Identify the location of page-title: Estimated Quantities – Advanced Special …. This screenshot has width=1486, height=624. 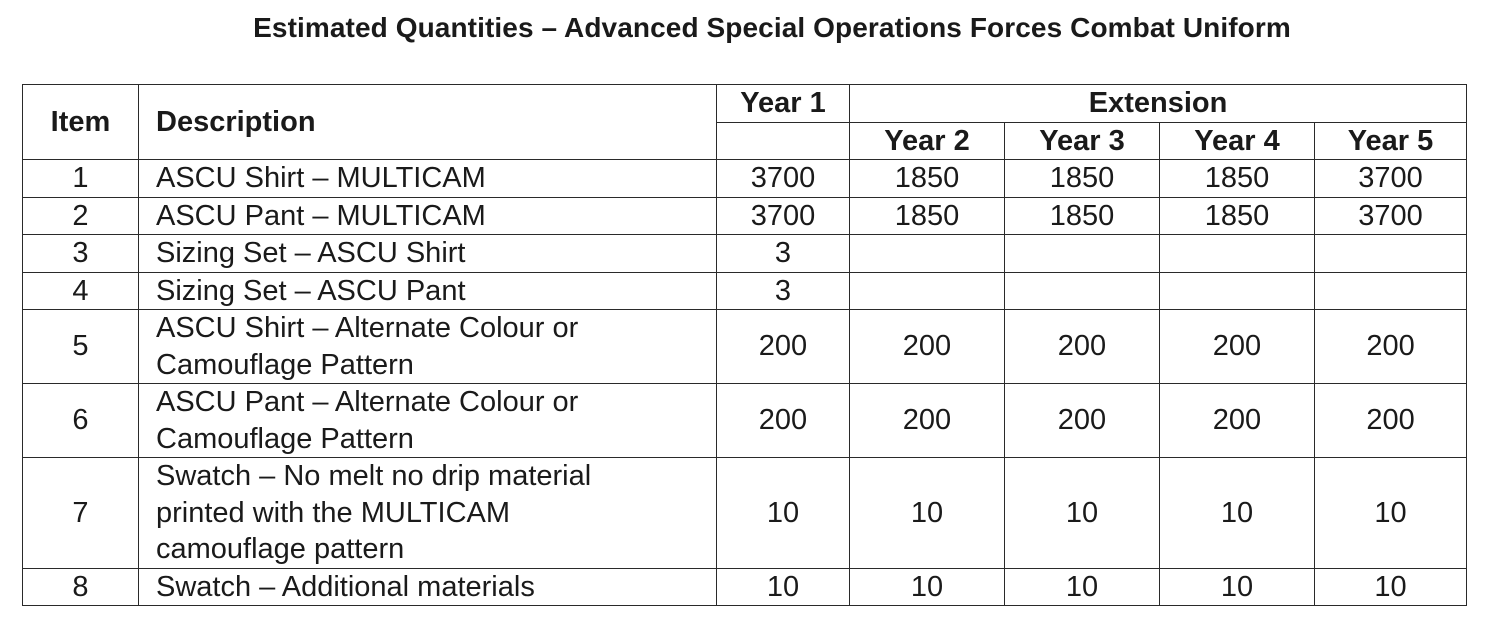
(772, 27).